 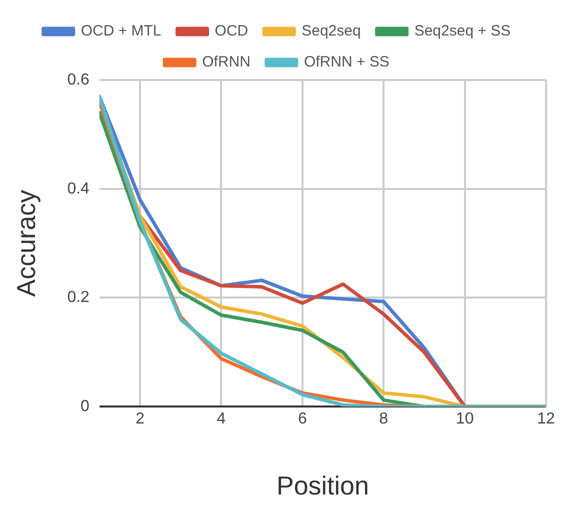 I want to click on y-axis-title: Accuracy, so click(x=25, y=243).